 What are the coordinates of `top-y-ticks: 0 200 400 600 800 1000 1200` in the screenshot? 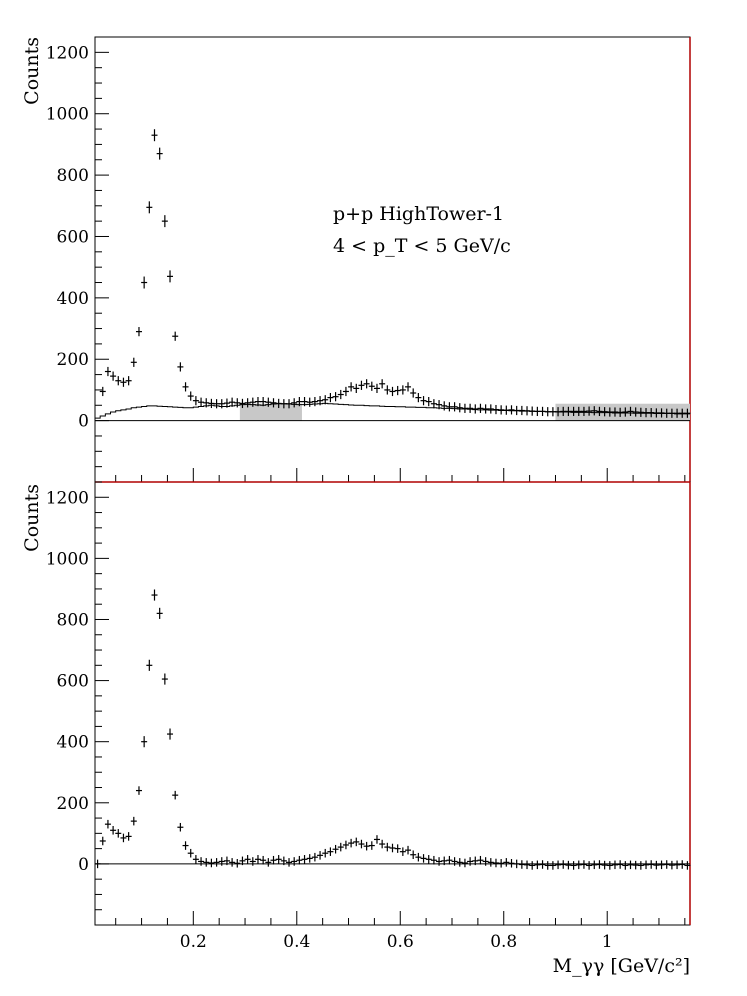 It's located at (77, 259).